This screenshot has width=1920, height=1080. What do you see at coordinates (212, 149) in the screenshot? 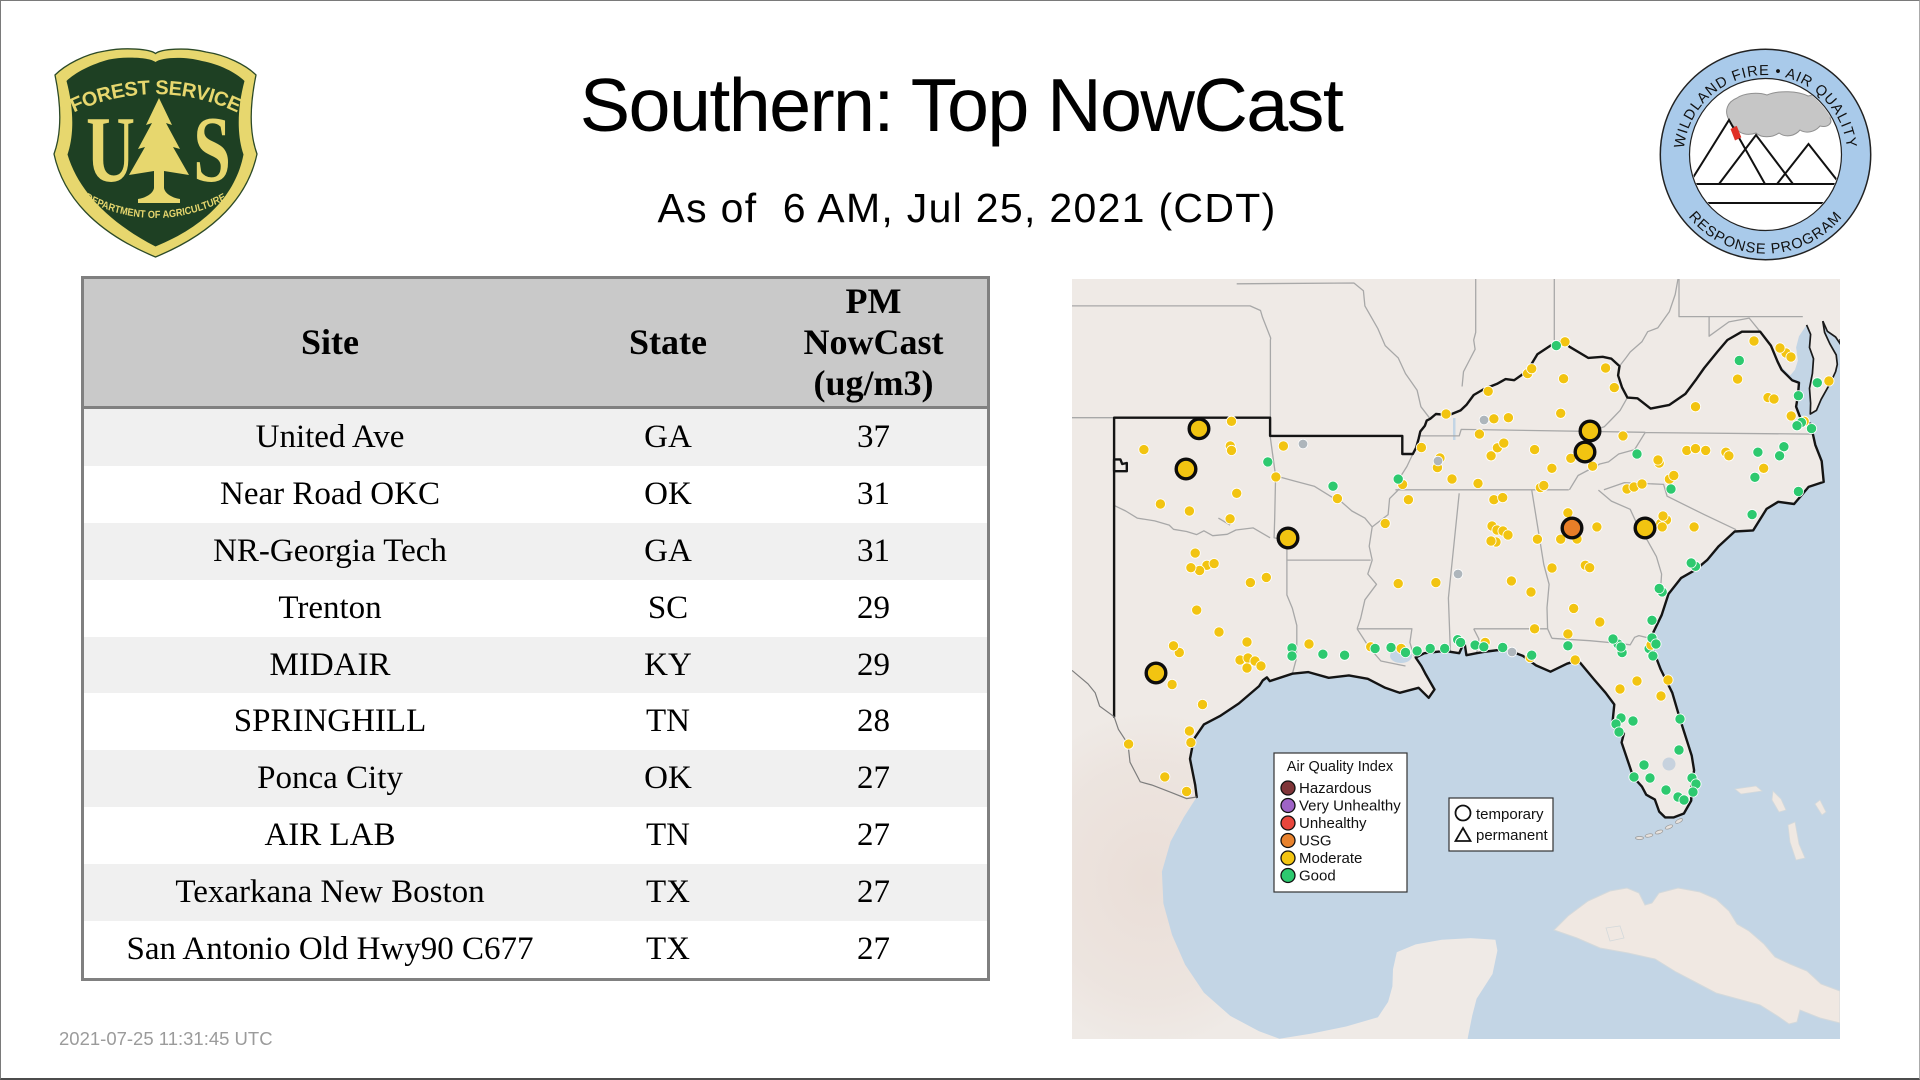
I see `svg-text: S` at bounding box center [212, 149].